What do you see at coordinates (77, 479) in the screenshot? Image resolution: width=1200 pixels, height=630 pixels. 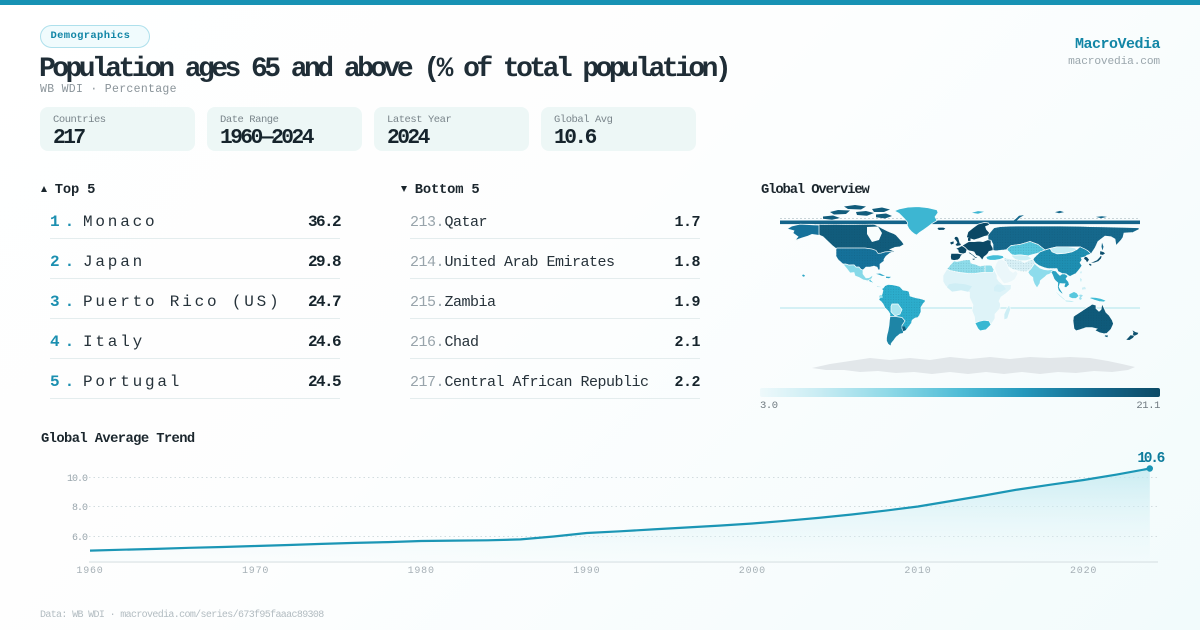 I see `svg-text: 10.0` at bounding box center [77, 479].